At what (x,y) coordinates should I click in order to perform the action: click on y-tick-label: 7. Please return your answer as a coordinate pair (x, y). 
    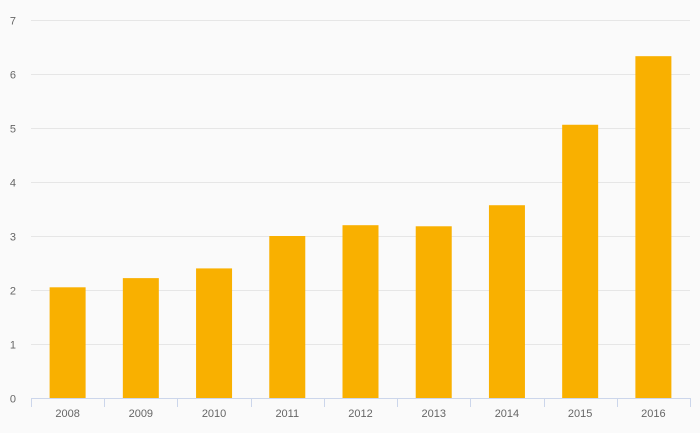
    Looking at the image, I should click on (13, 22).